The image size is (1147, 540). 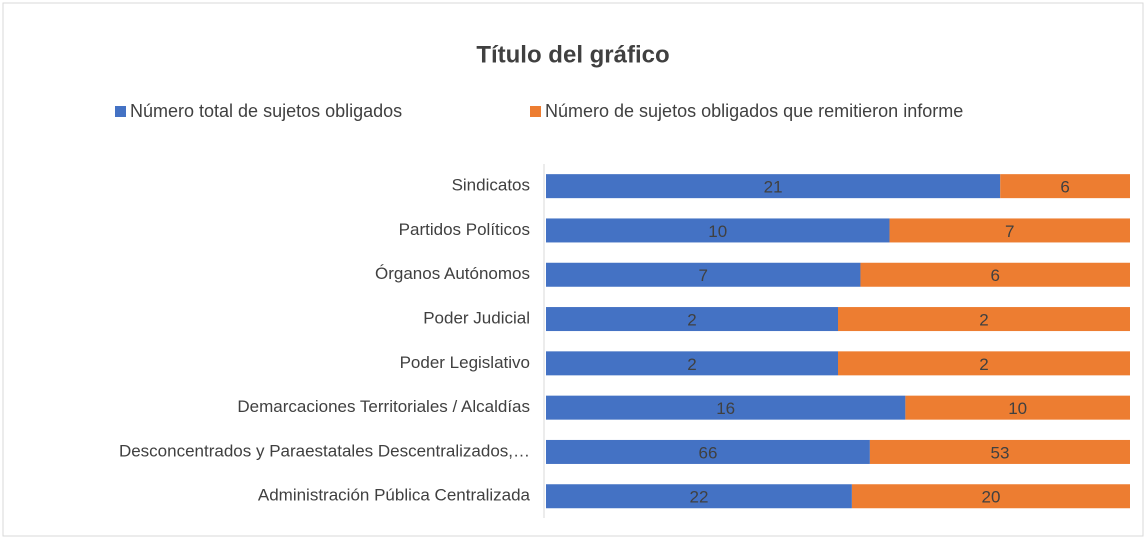 What do you see at coordinates (452, 273) in the screenshot?
I see `category-label: Órganos Autónomos` at bounding box center [452, 273].